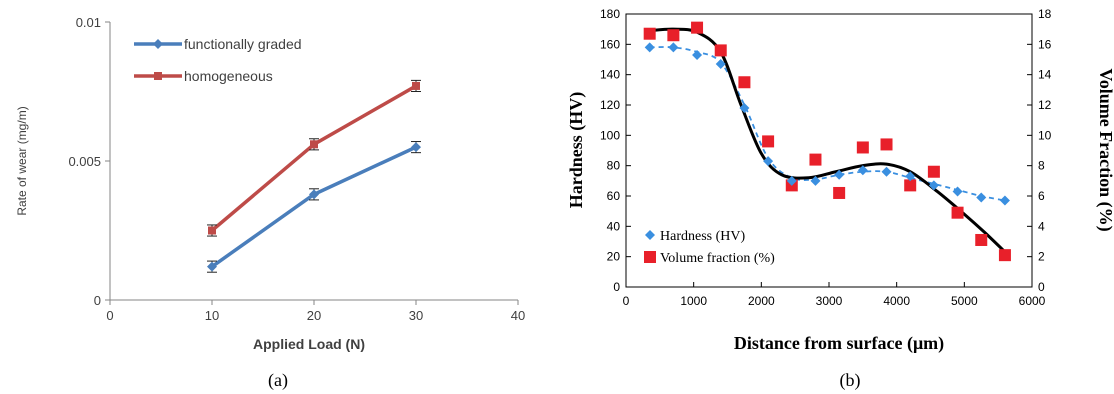 Image resolution: width=1114 pixels, height=394 pixels. I want to click on legend-label-2: homogeneous, so click(228, 76).